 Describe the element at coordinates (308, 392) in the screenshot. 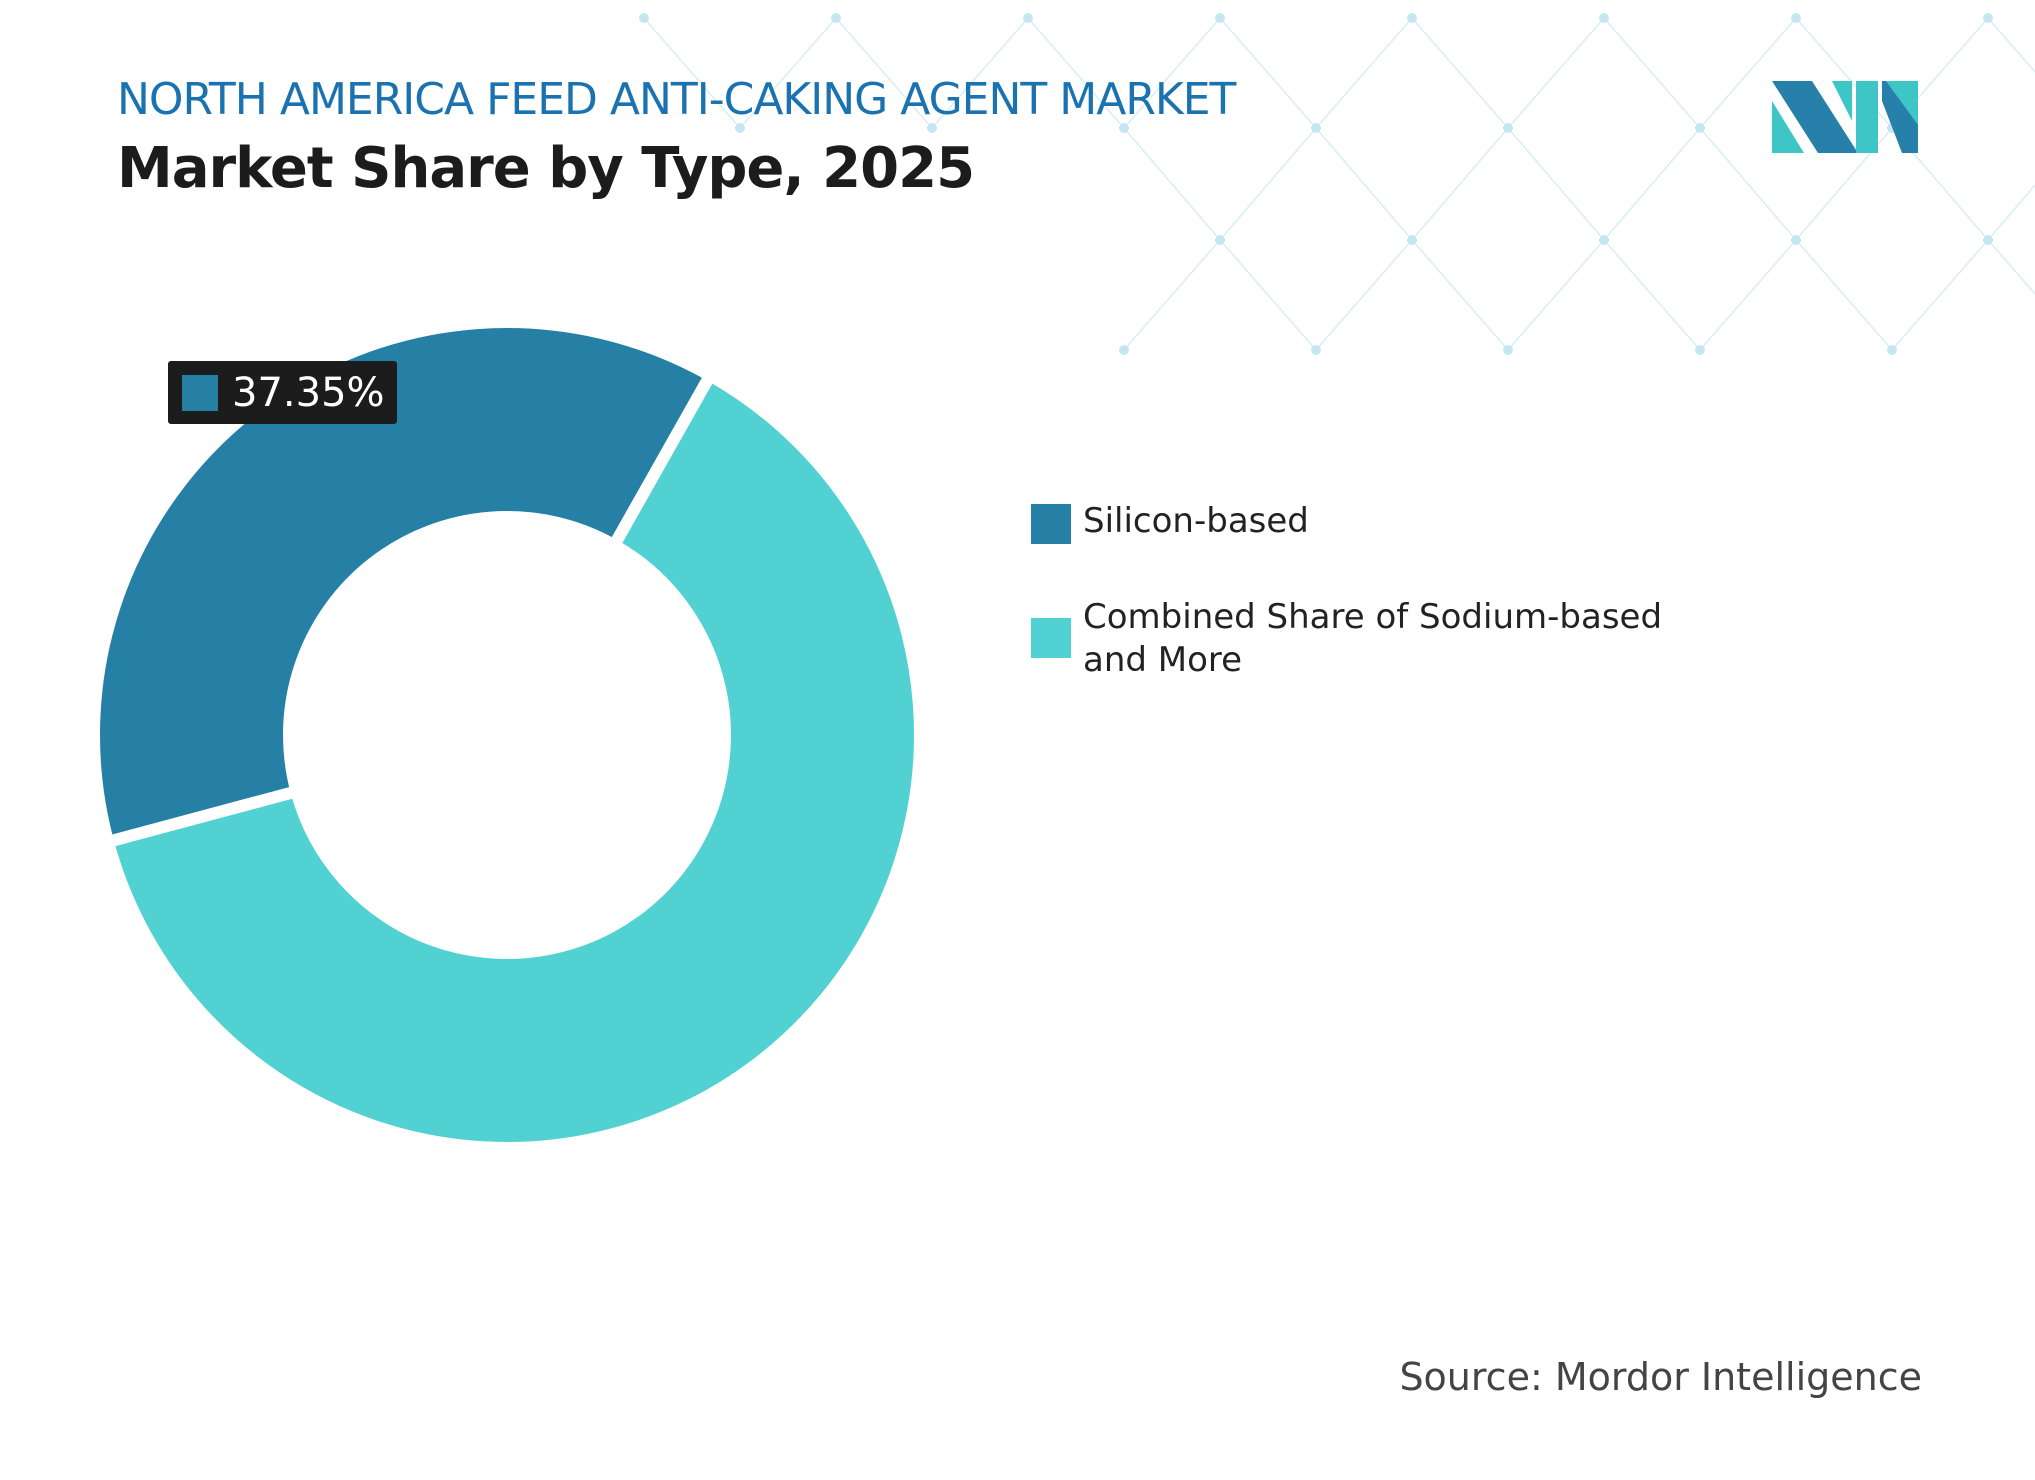

I see `data-label-text: 37.35%` at that location.